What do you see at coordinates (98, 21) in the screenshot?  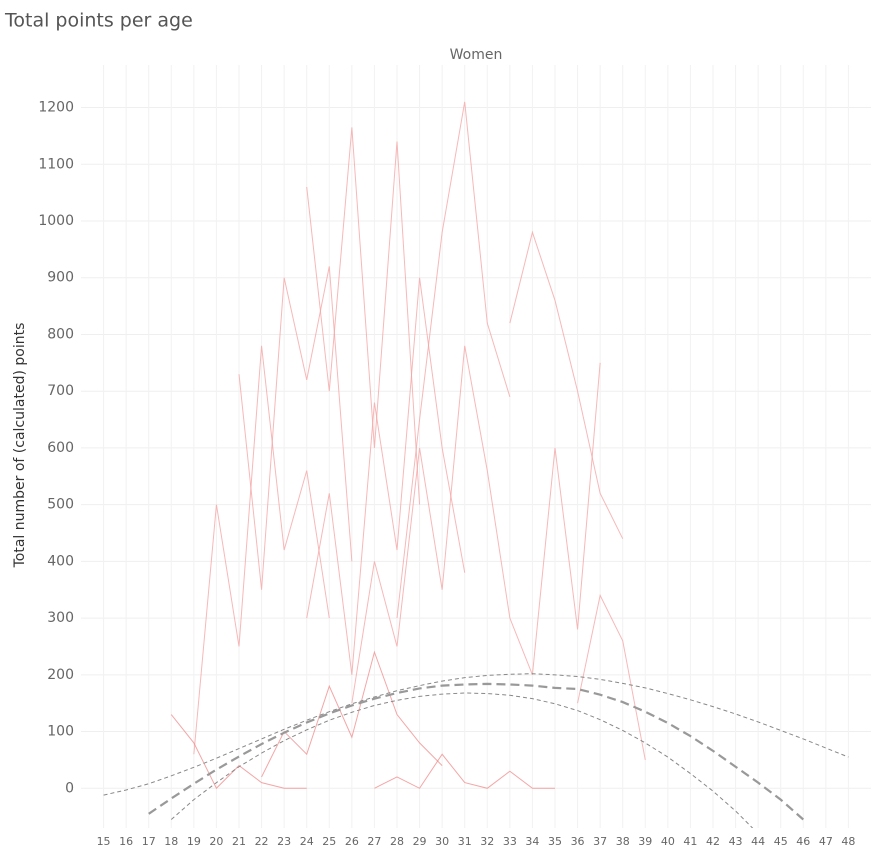 I see `chart-title: Total points per age` at bounding box center [98, 21].